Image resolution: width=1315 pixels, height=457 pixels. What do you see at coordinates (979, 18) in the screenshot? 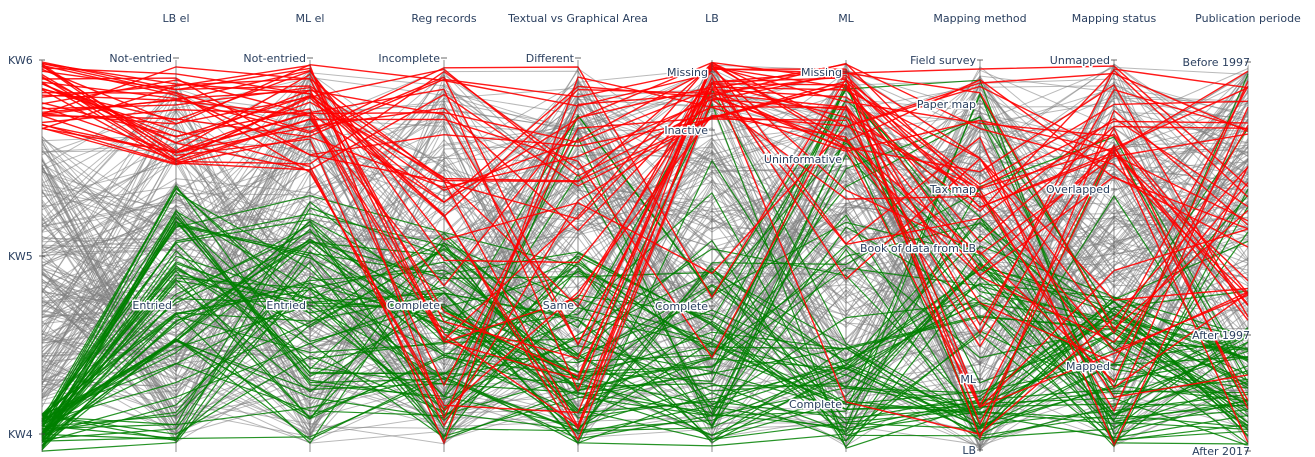
I see `axis-title: Mapping method` at bounding box center [979, 18].